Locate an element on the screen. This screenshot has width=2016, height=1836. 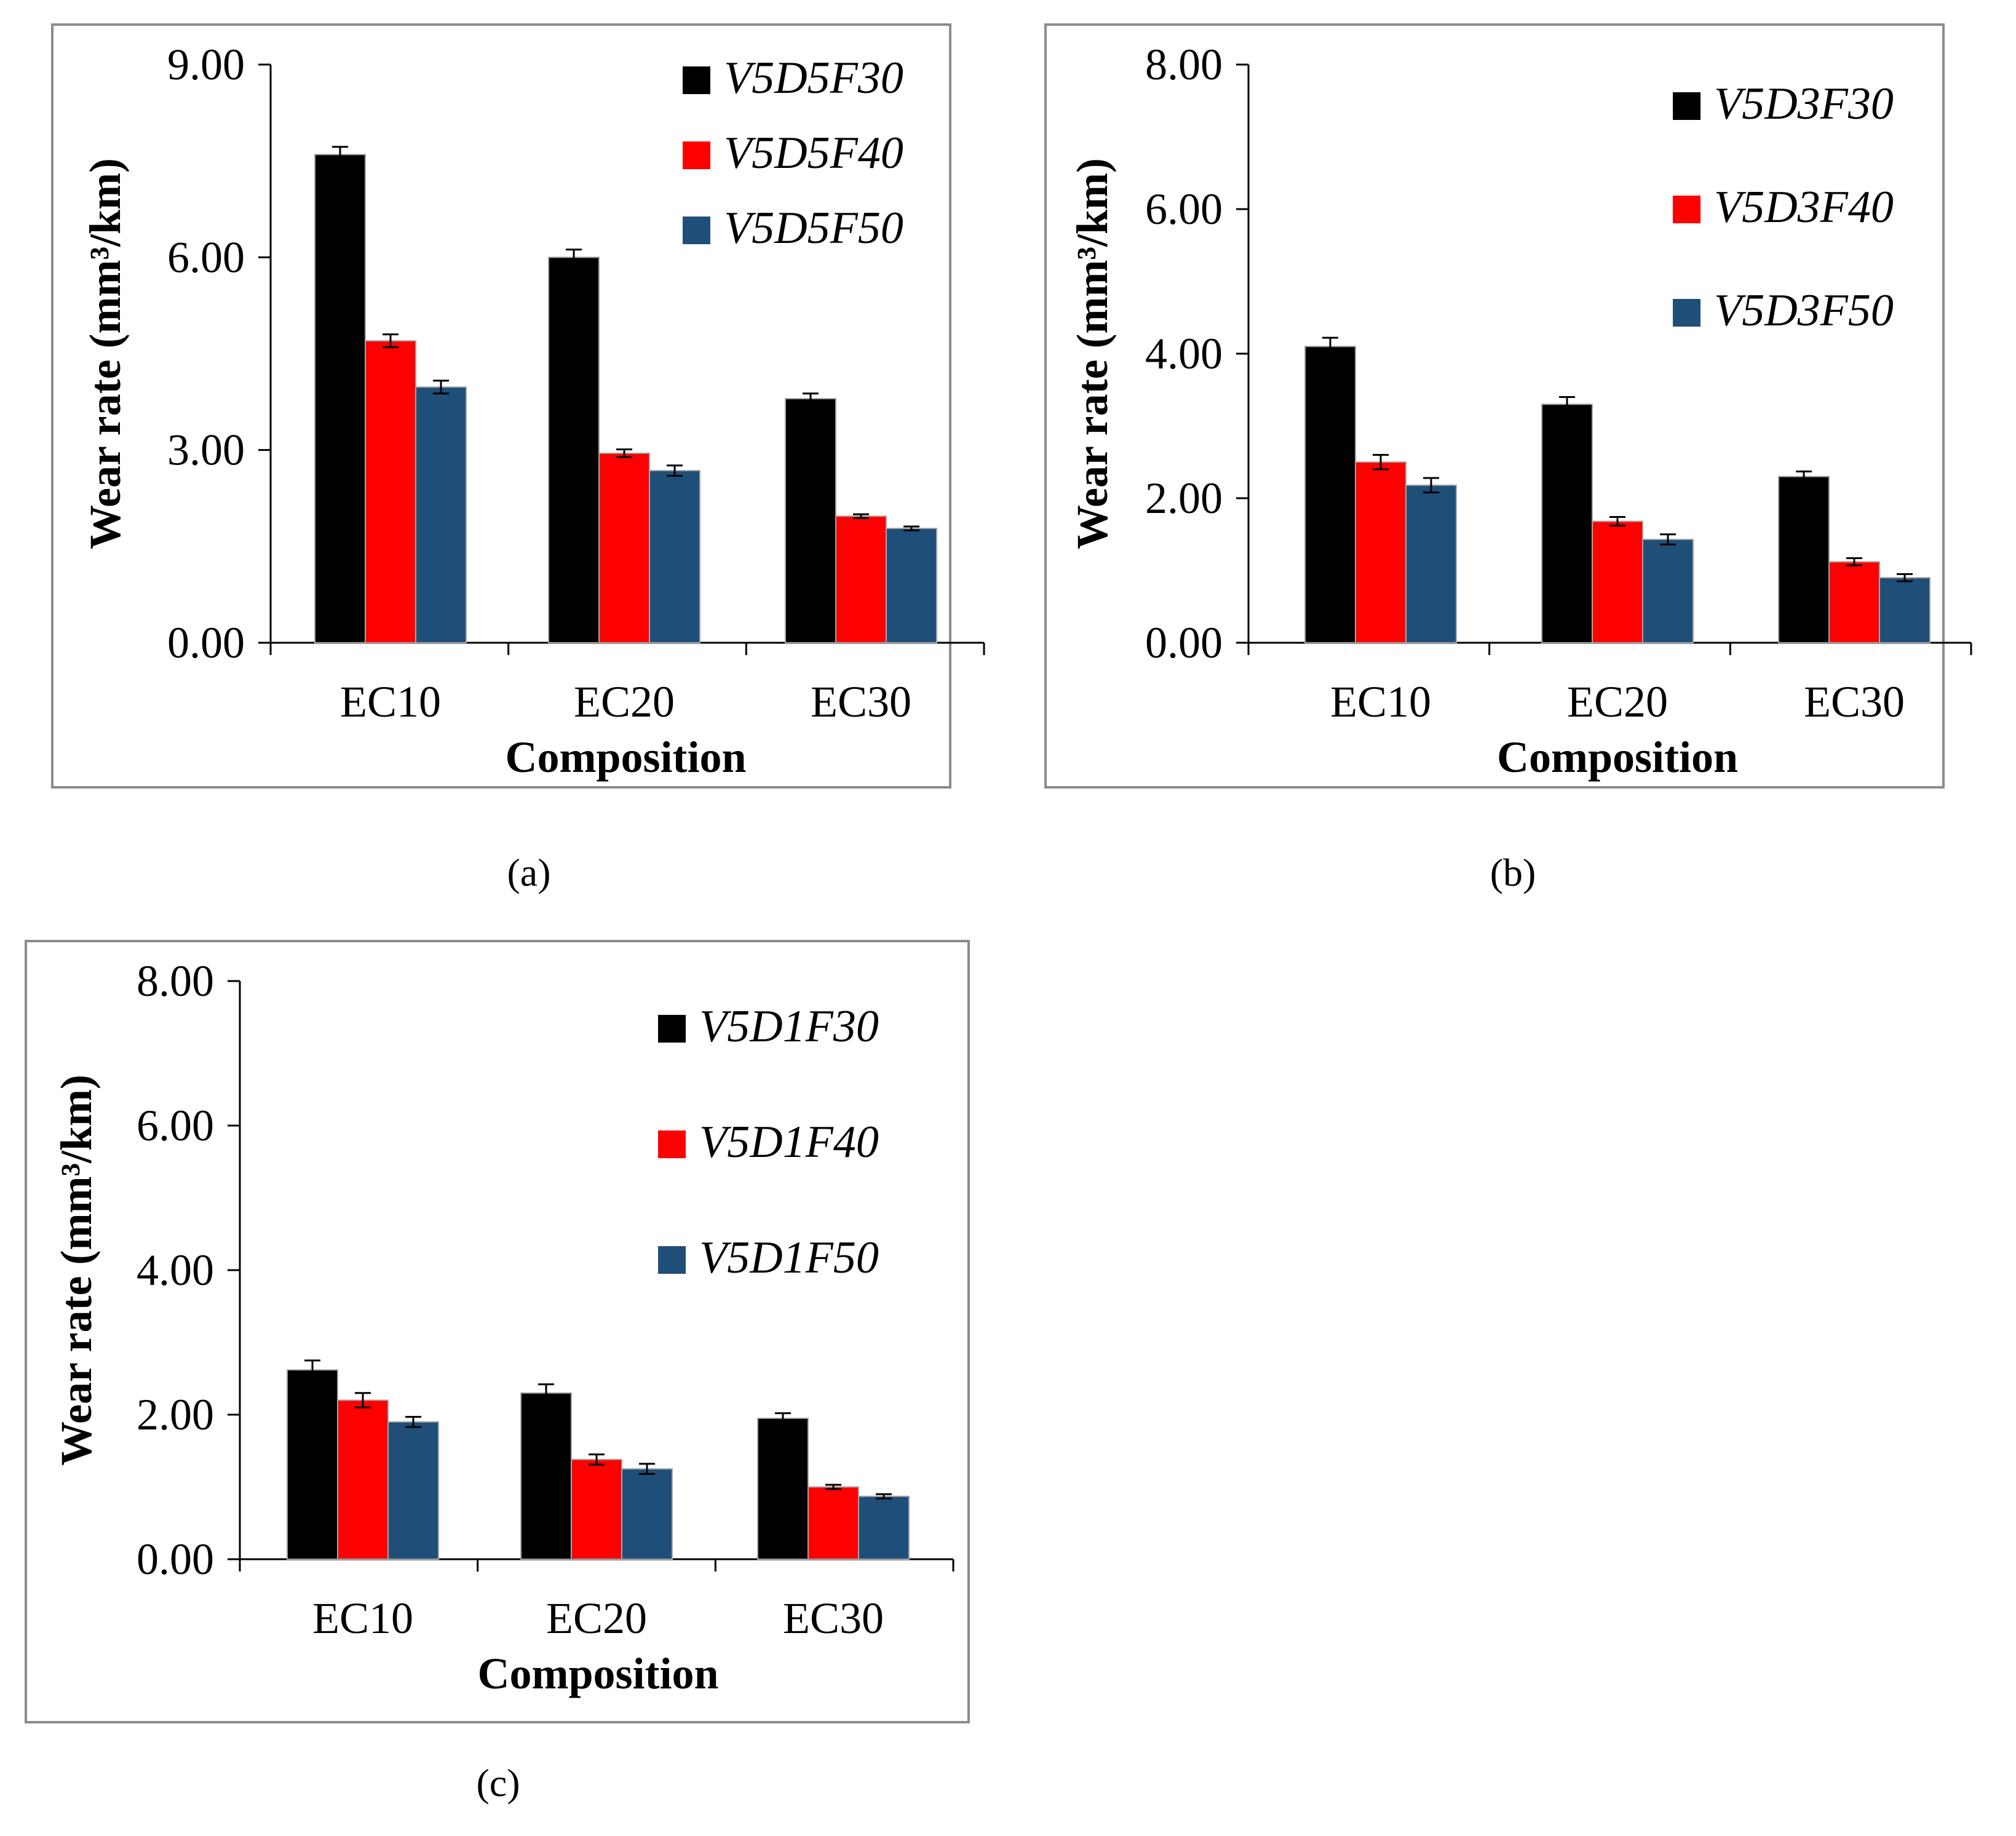
legend-label: V5D5F50 is located at coordinates (814, 228).